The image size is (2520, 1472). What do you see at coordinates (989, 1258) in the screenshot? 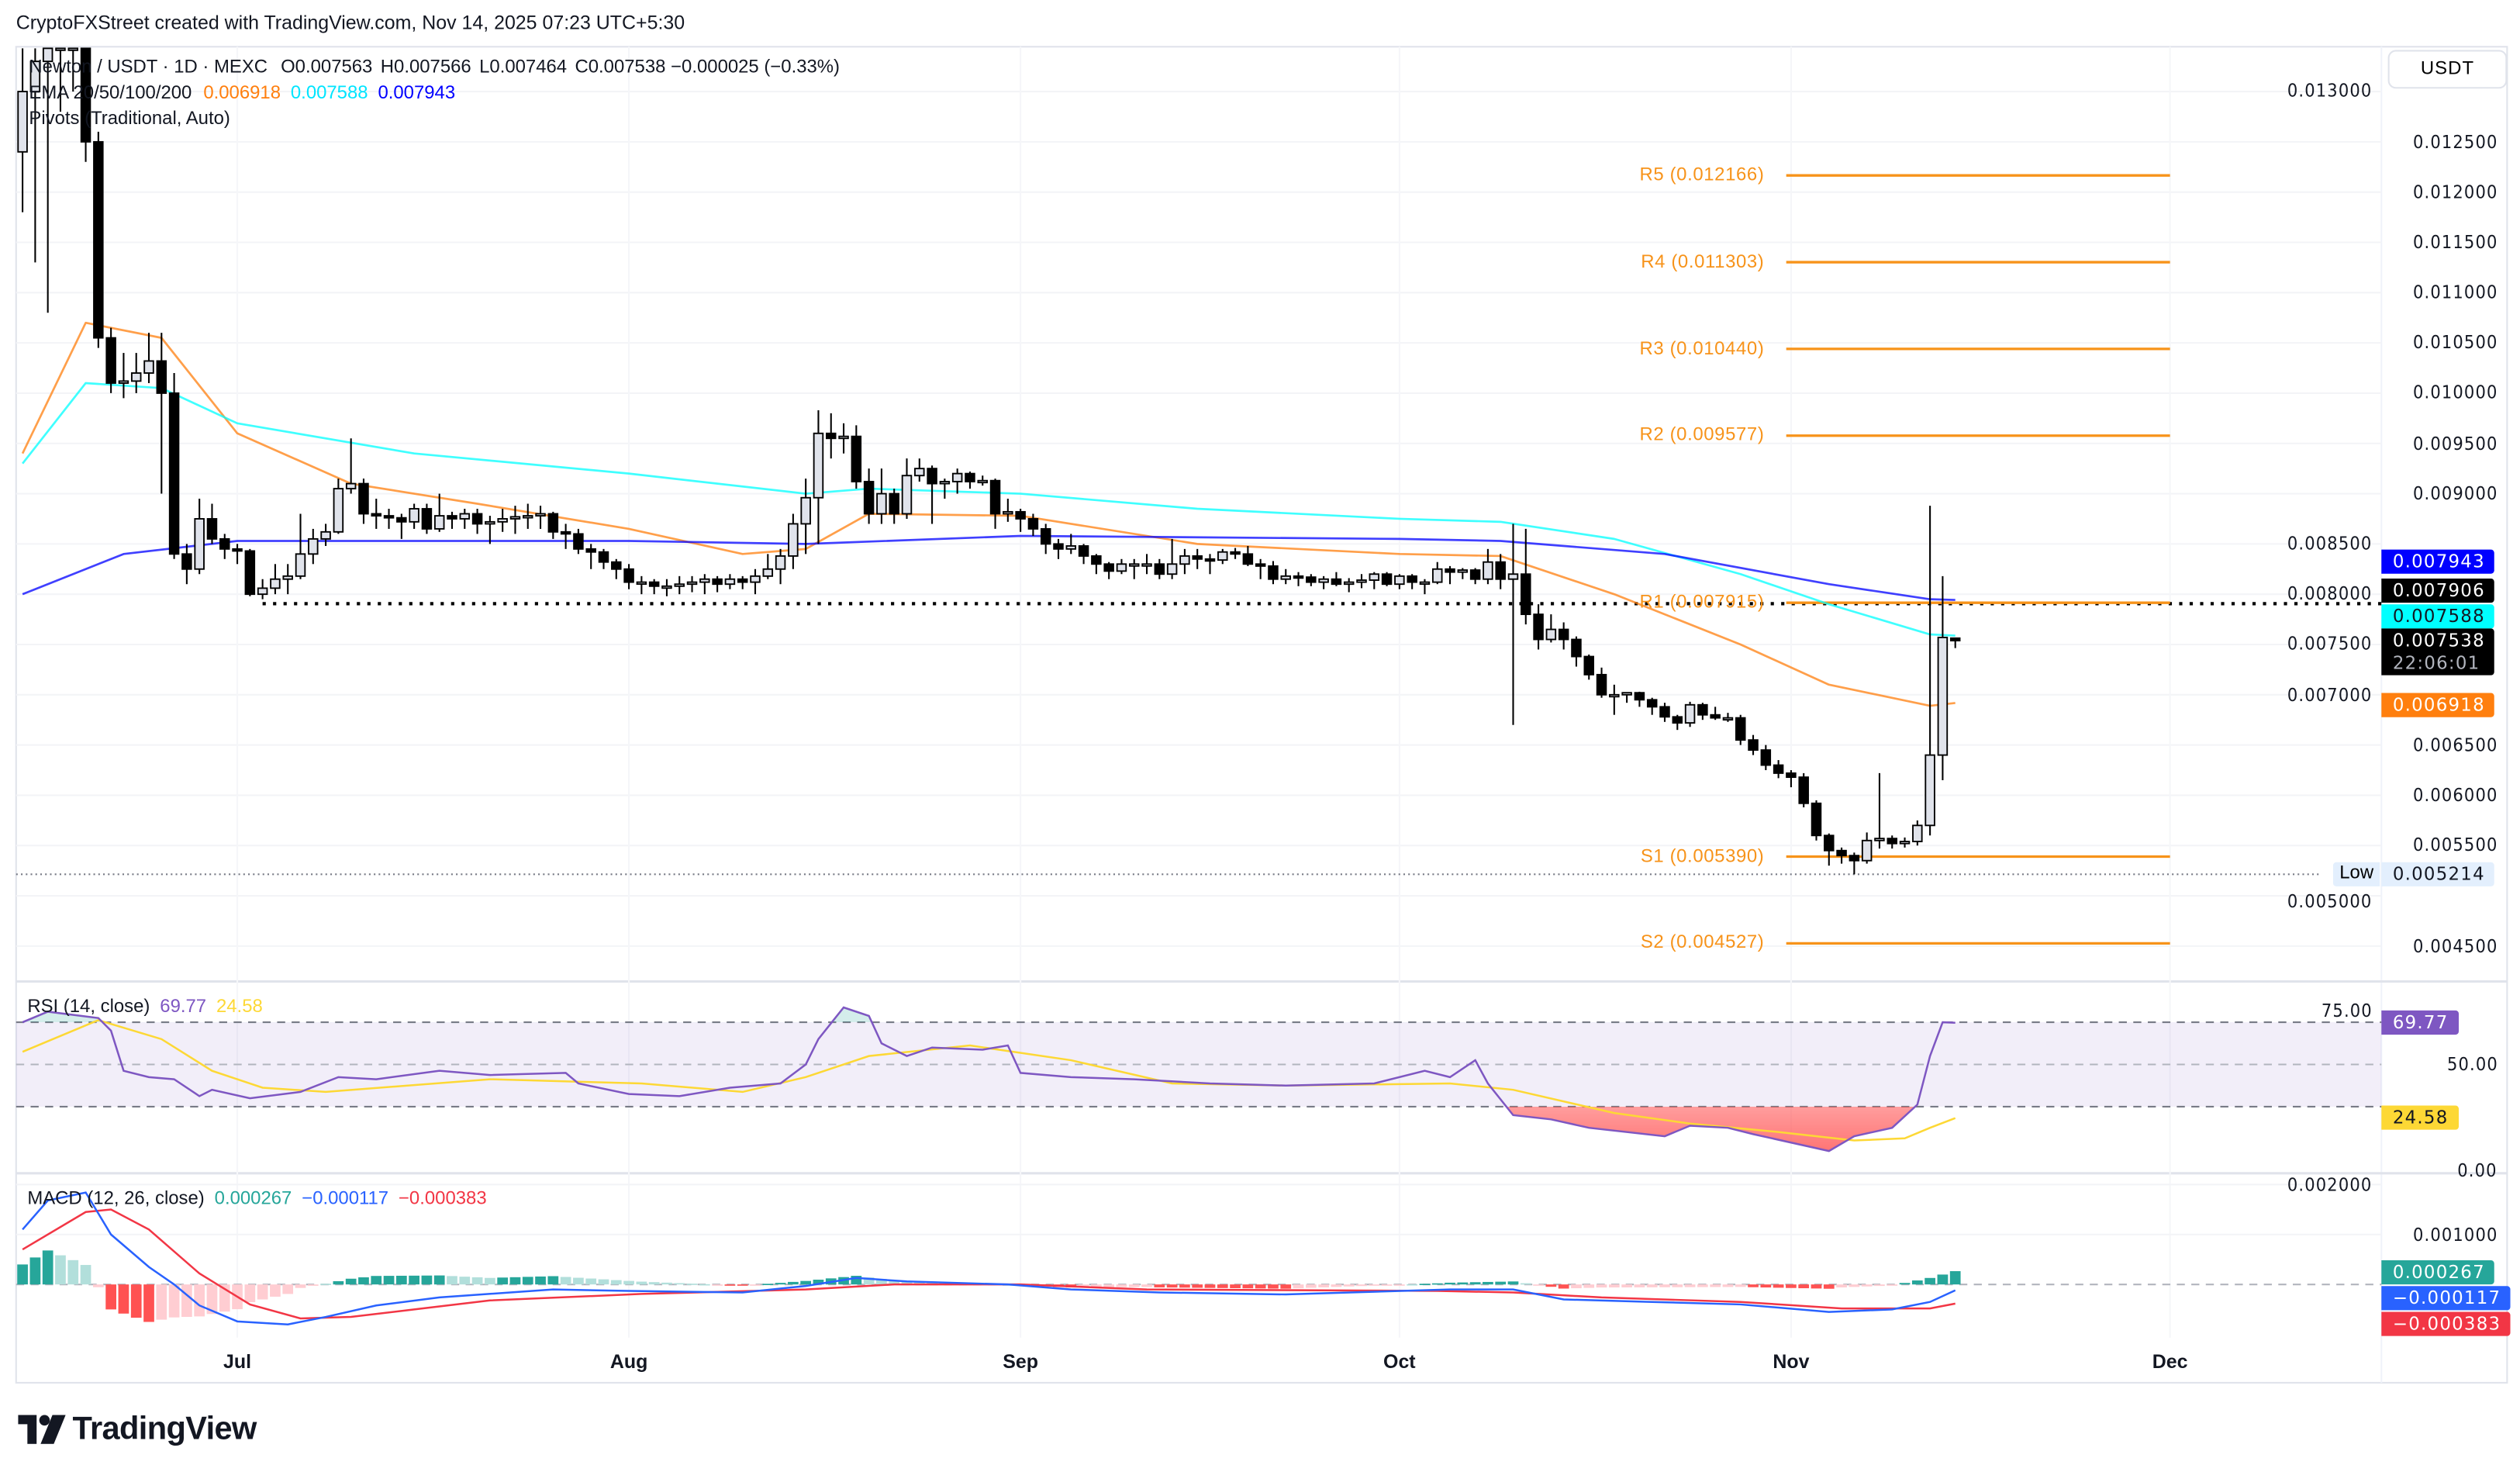
I see `macd-line` at bounding box center [989, 1258].